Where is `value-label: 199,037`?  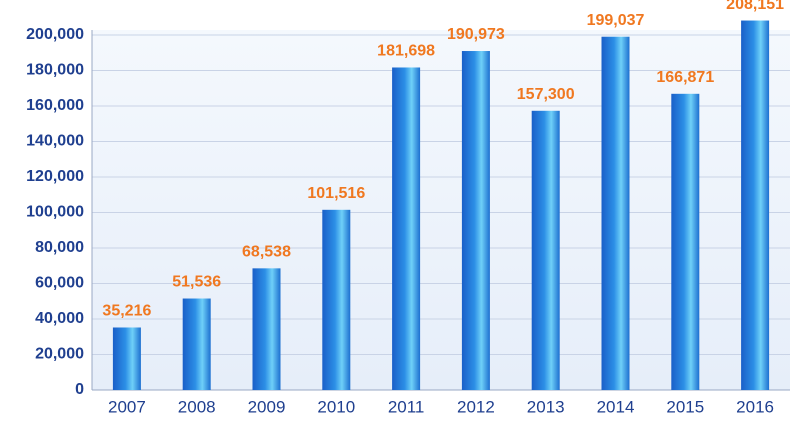 value-label: 199,037 is located at coordinates (616, 20).